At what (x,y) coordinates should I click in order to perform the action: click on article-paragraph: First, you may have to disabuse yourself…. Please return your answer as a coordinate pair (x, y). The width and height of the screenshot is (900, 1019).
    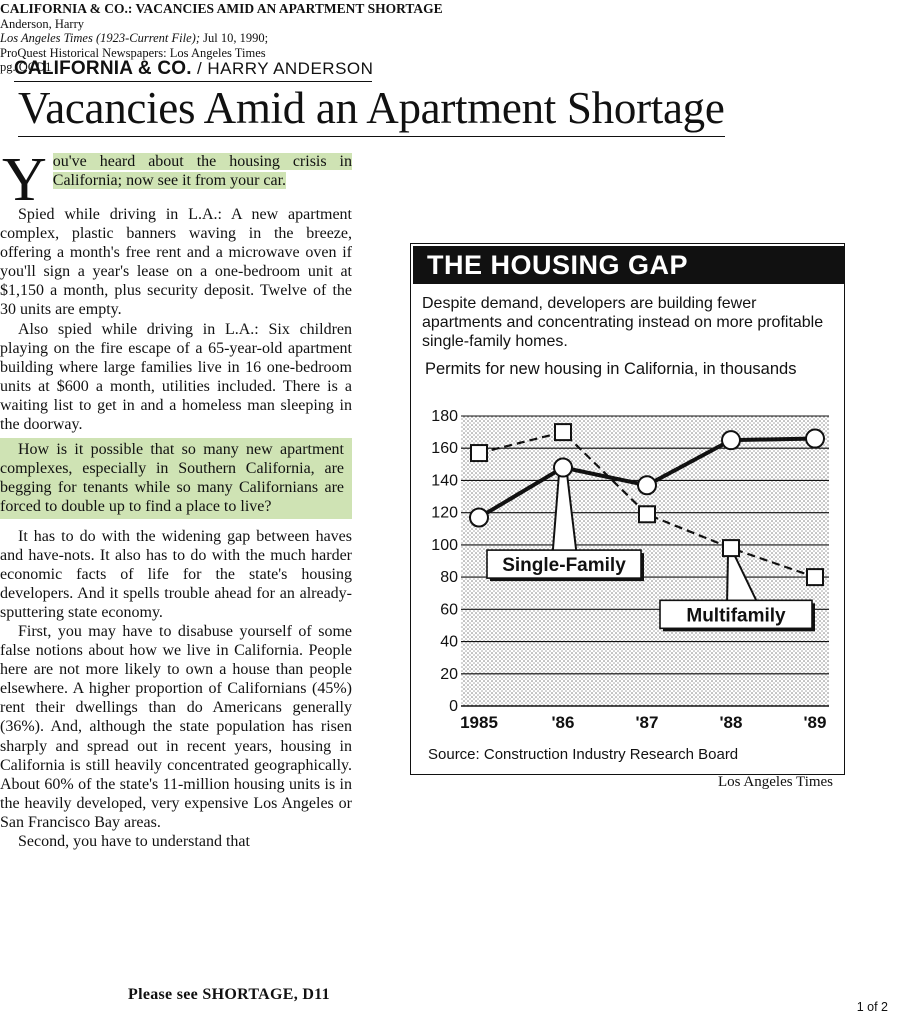
    Looking at the image, I should click on (176, 726).